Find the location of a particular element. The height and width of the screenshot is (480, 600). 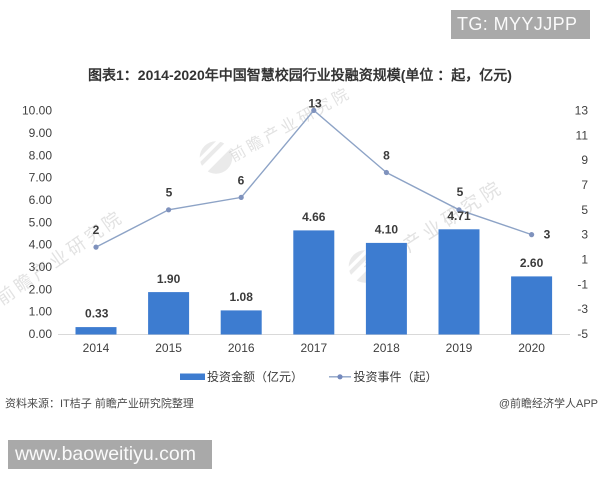

svg-text: -1 is located at coordinates (582, 284).